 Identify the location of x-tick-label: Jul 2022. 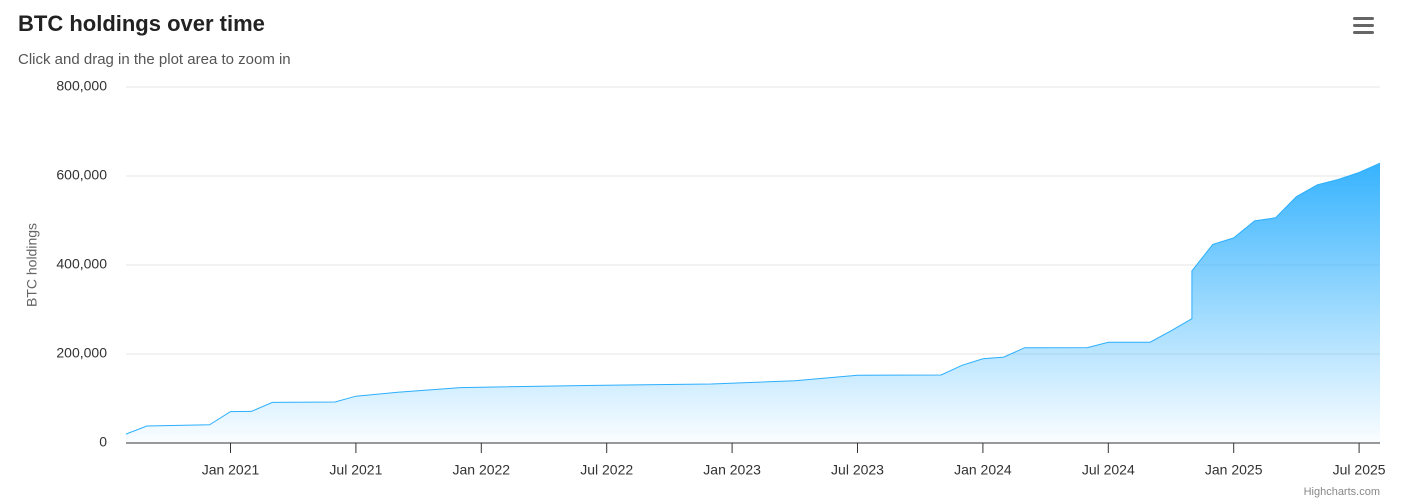
(606, 470).